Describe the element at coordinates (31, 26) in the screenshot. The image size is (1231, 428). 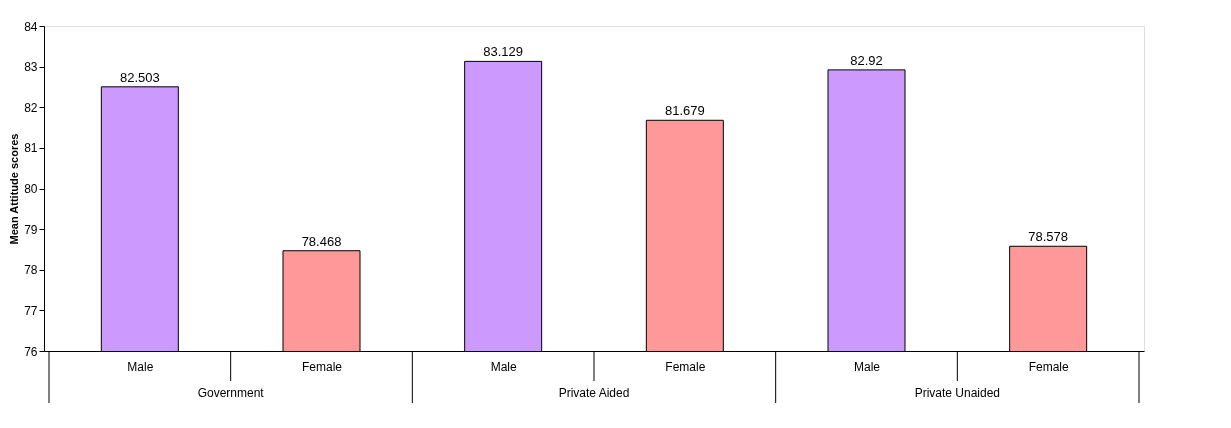
I see `y-tick-label: 84` at that location.